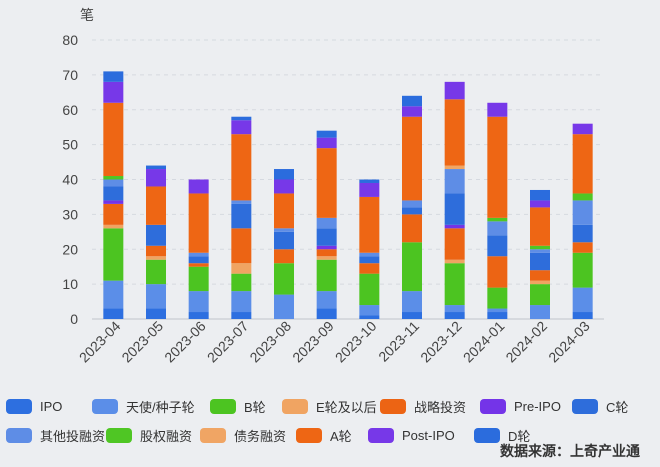 This screenshot has height=467, width=660. Describe the element at coordinates (440, 407) in the screenshot. I see `legend-label: 战略投资` at that location.